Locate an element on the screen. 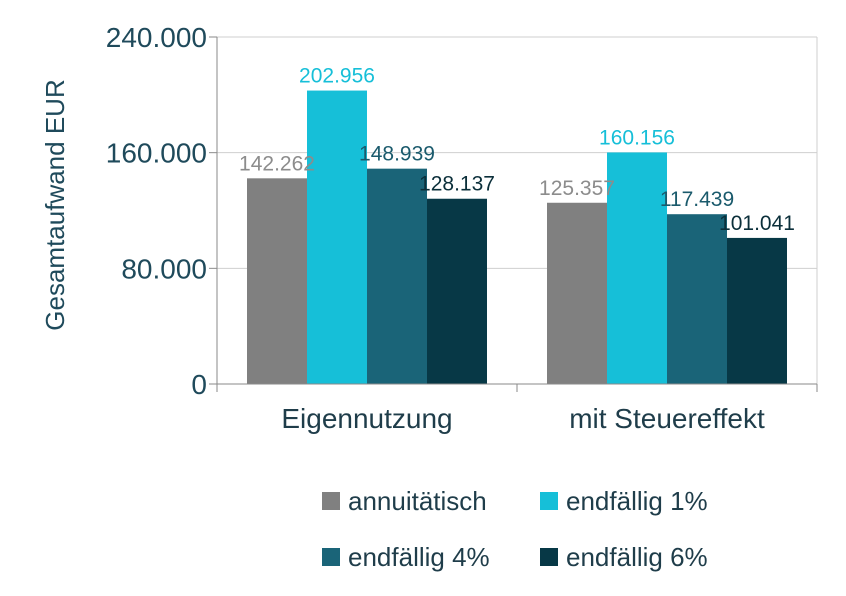 The image size is (846, 596). legend-item: endfällig 4% is located at coordinates (406, 557).